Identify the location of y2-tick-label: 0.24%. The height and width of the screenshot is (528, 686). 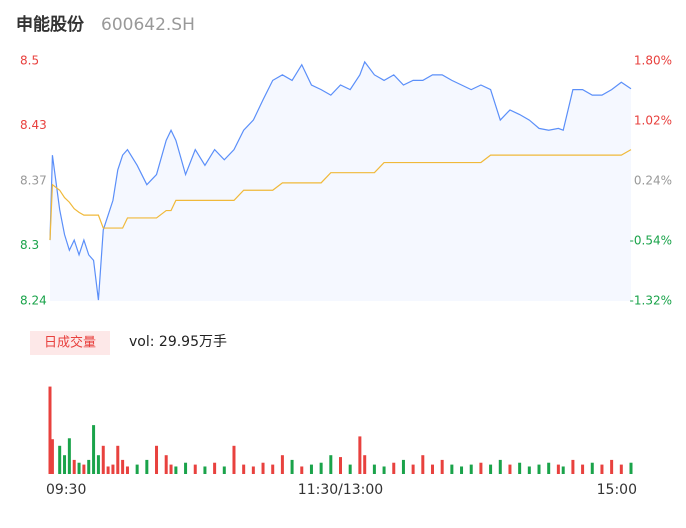
(653, 181).